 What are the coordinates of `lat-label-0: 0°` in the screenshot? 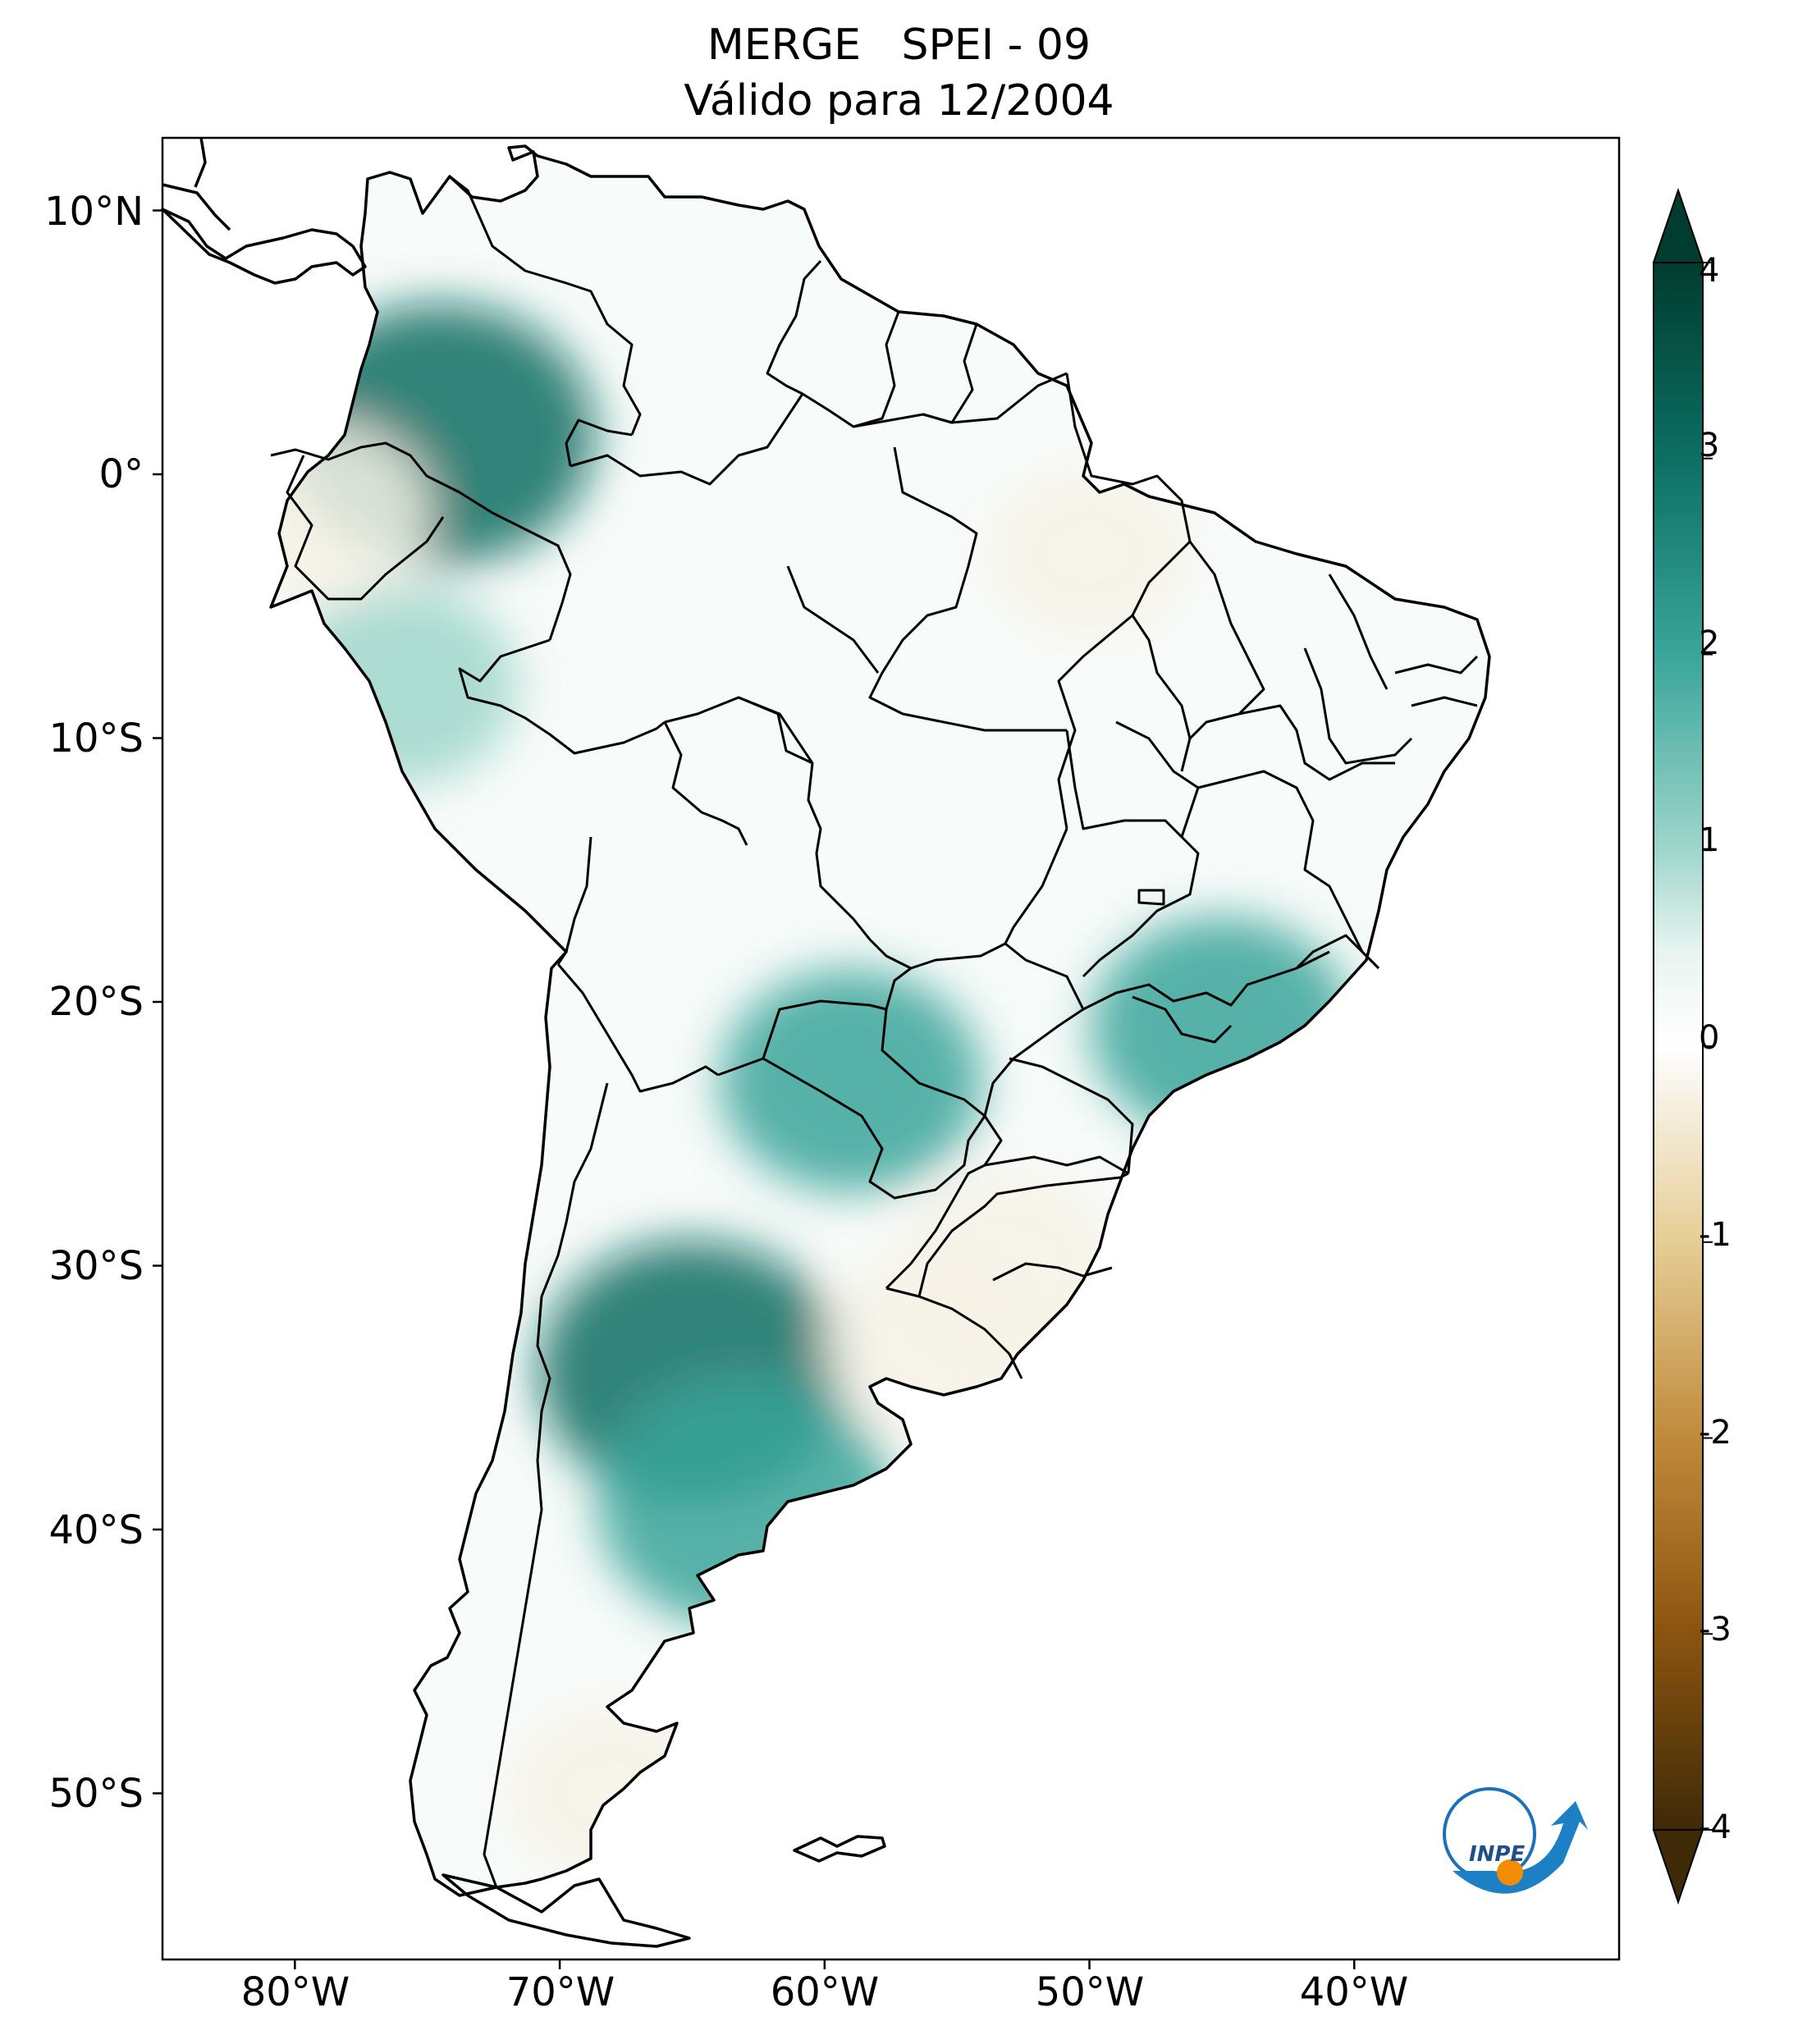 It's located at (121, 474).